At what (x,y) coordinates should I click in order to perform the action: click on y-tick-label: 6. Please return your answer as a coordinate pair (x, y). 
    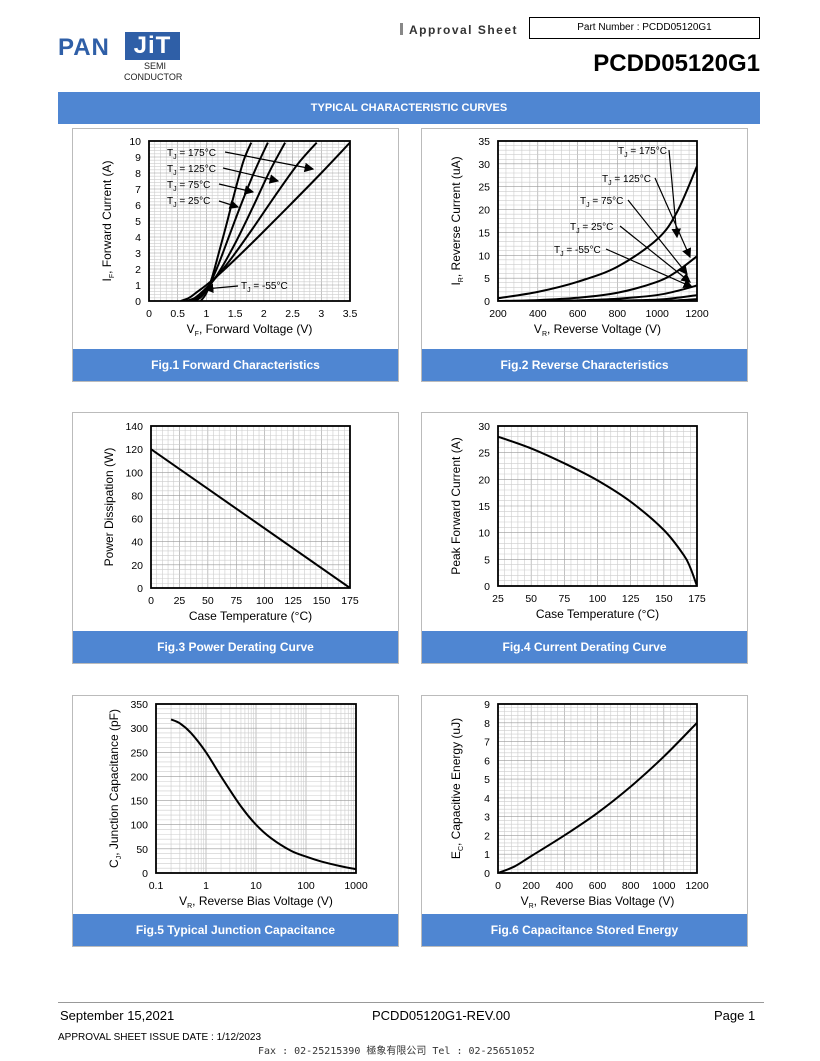
    Looking at the image, I should click on (138, 206).